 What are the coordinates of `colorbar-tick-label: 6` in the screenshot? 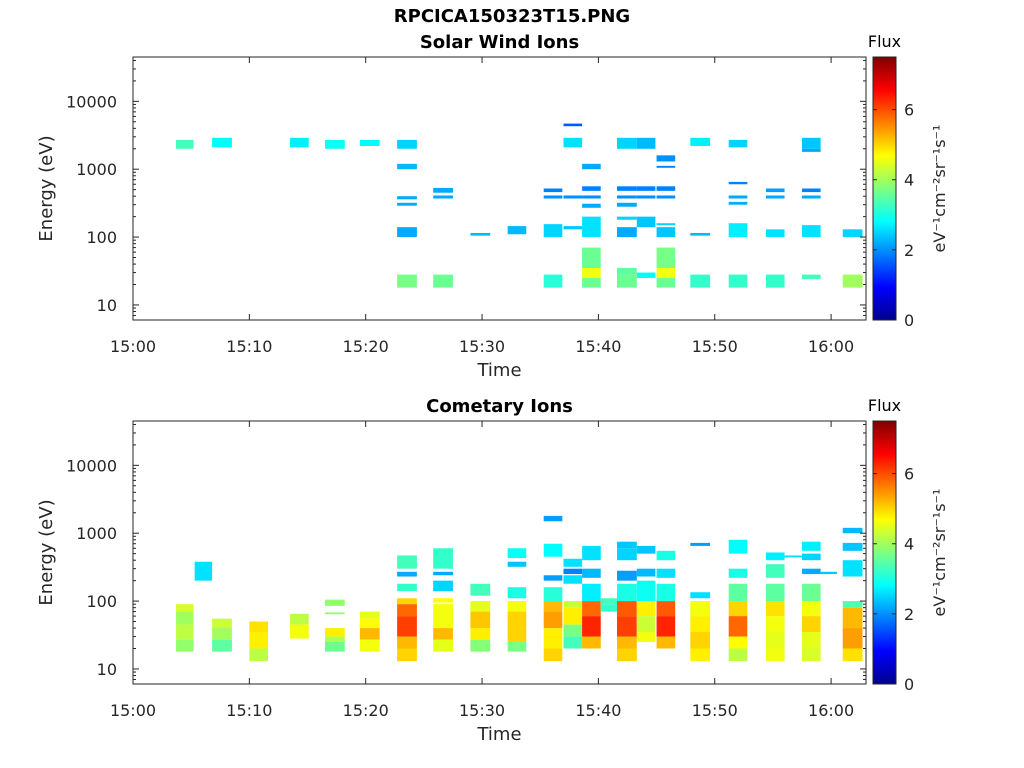 It's located at (909, 110).